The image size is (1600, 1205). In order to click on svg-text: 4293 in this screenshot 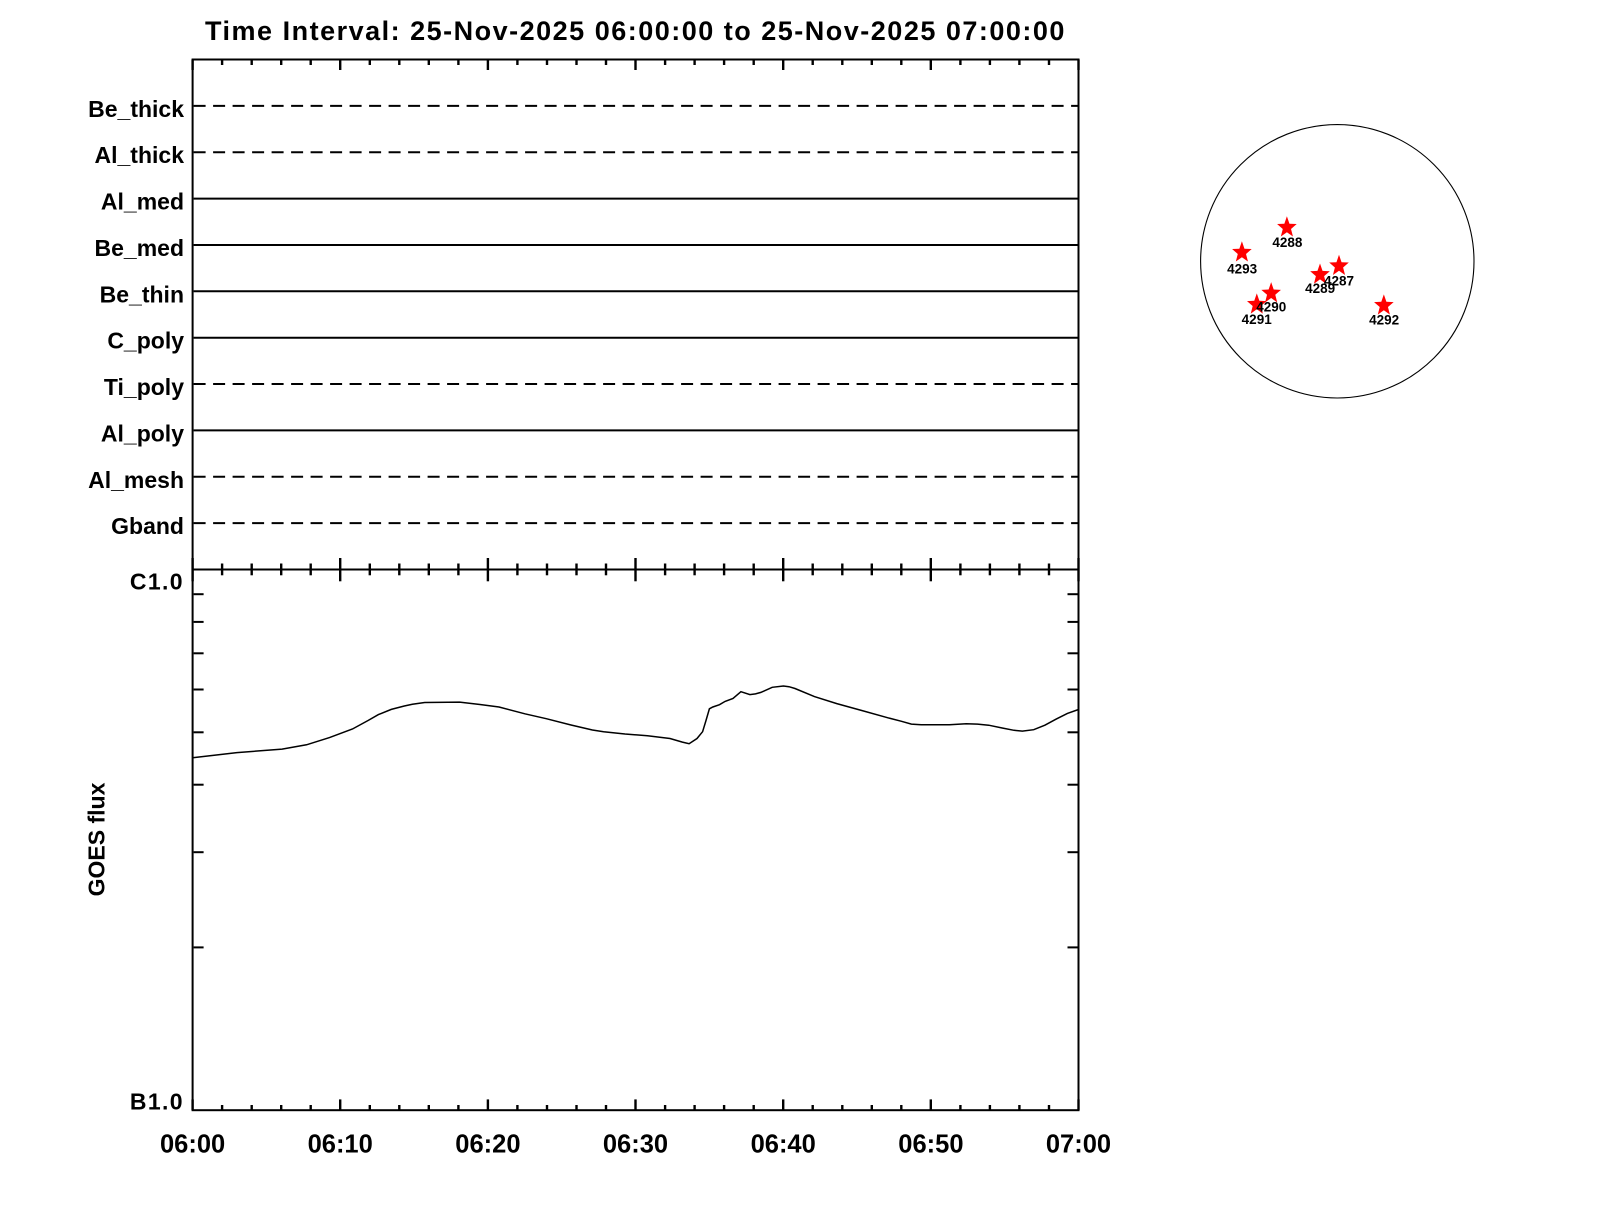, I will do `click(1242, 268)`.